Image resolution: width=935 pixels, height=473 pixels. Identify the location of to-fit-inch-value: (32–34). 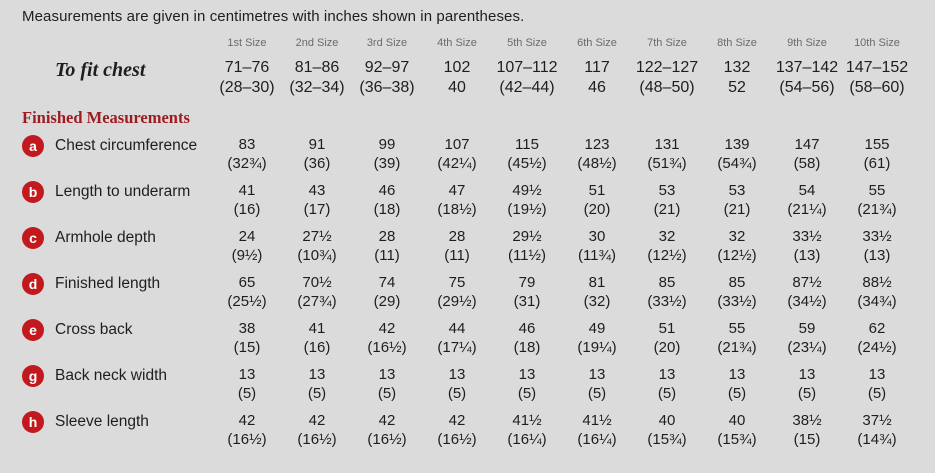
(317, 87).